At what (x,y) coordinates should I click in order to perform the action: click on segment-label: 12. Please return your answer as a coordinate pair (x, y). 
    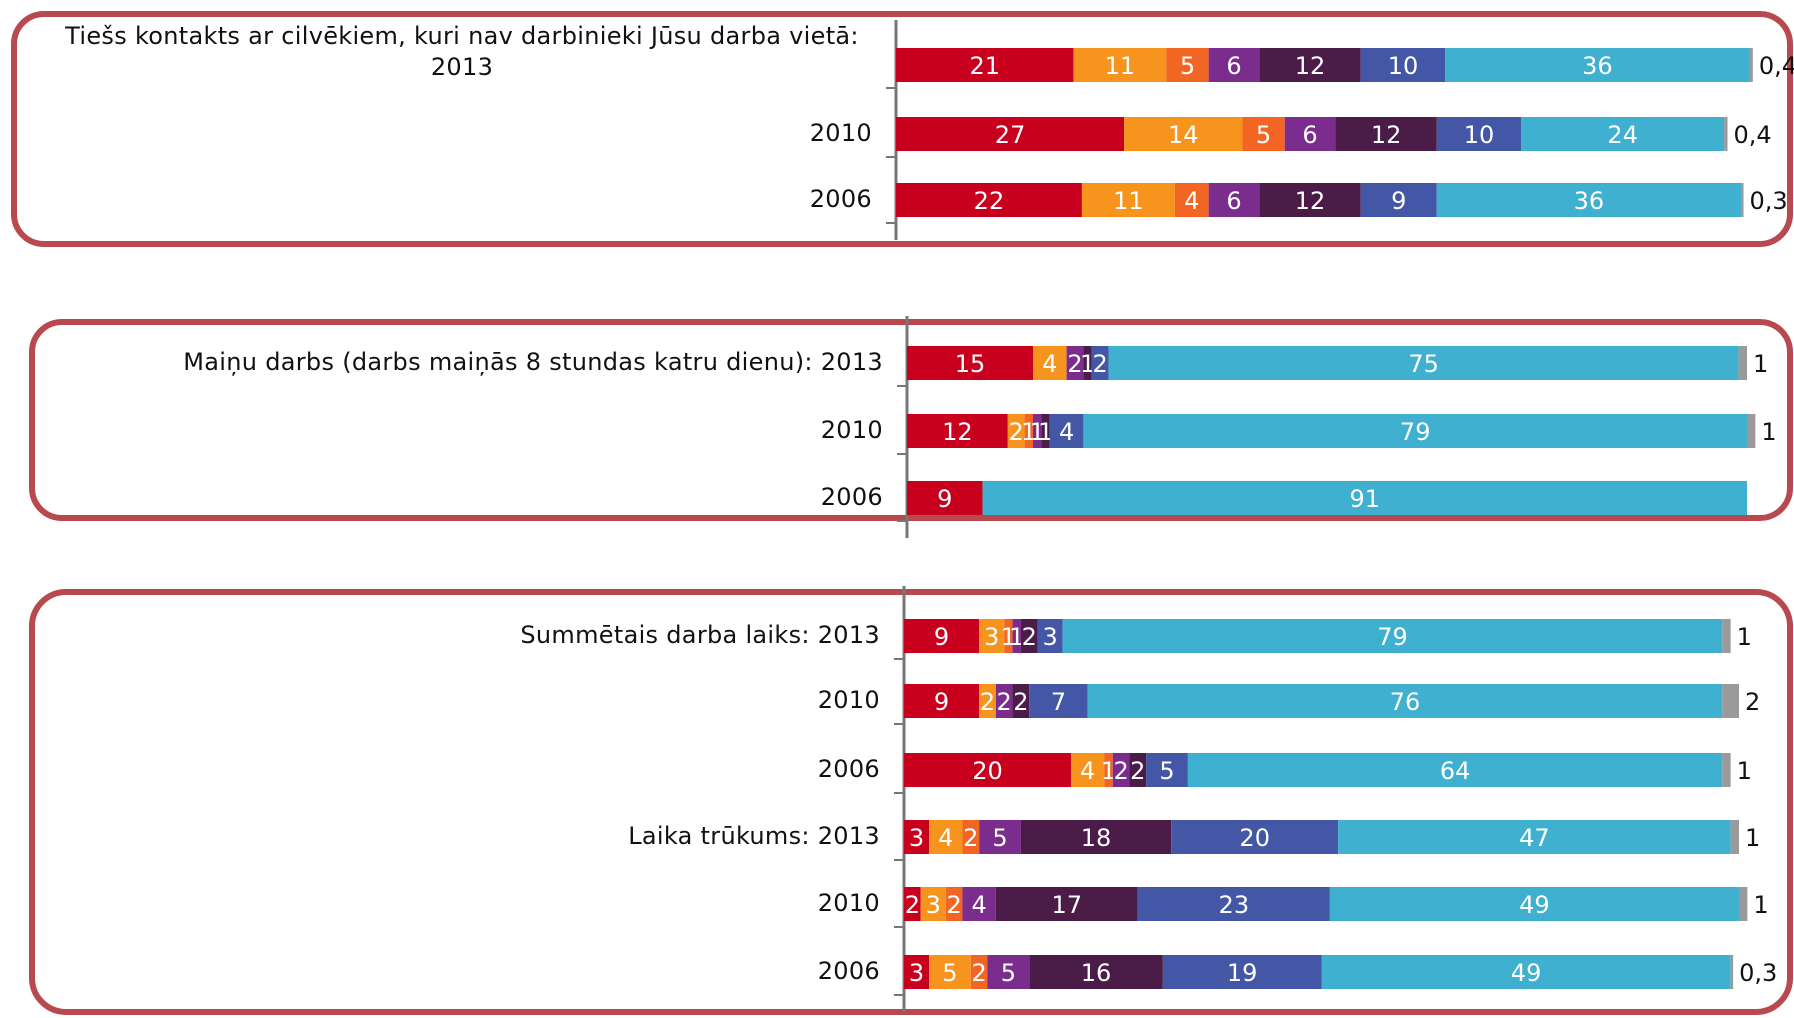
    Looking at the image, I should click on (1386, 135).